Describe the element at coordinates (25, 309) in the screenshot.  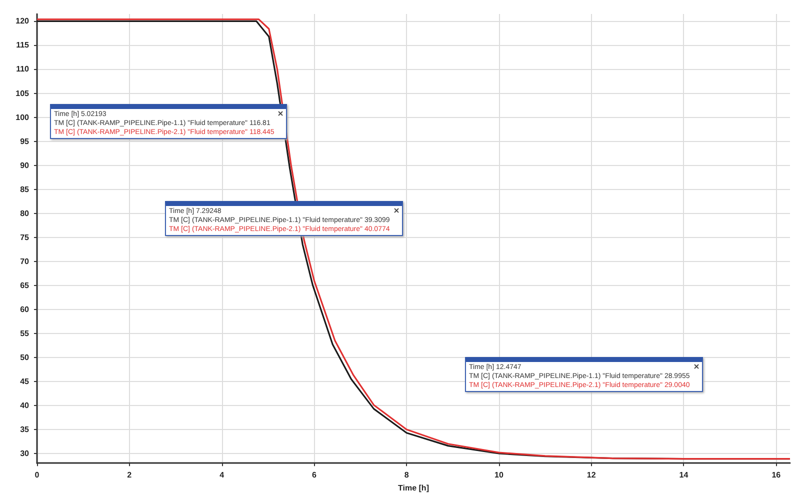
I see `y-tick-label: 60` at that location.